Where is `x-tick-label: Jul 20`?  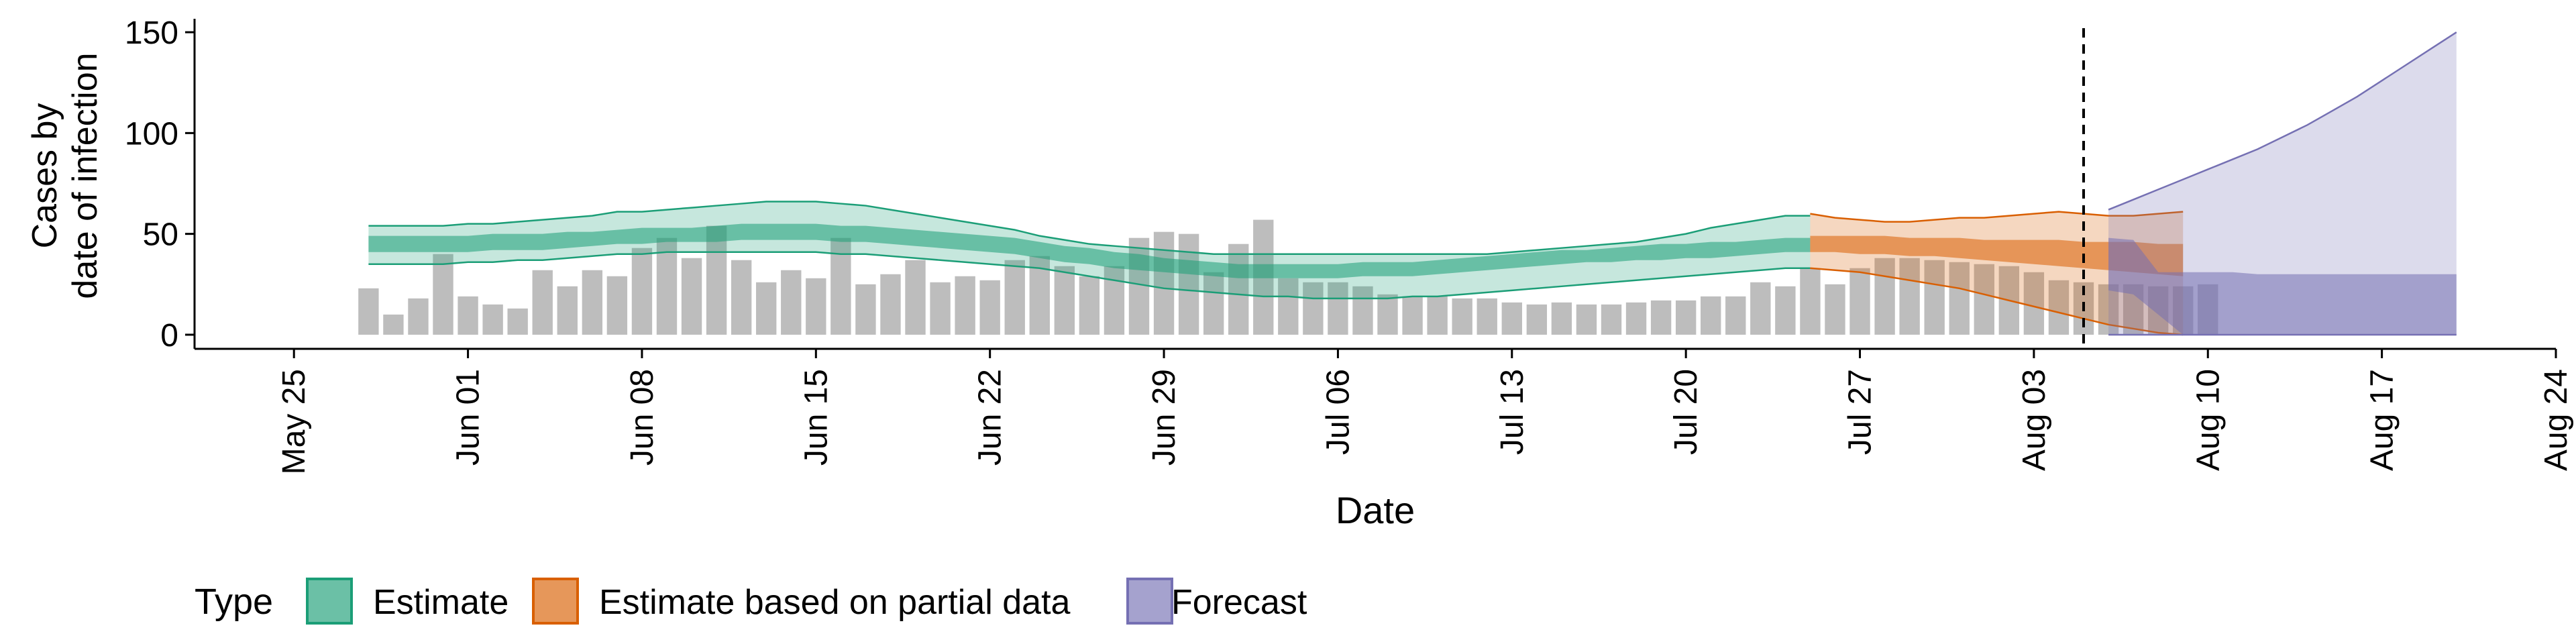
x-tick-label: Jul 20 is located at coordinates (1686, 412).